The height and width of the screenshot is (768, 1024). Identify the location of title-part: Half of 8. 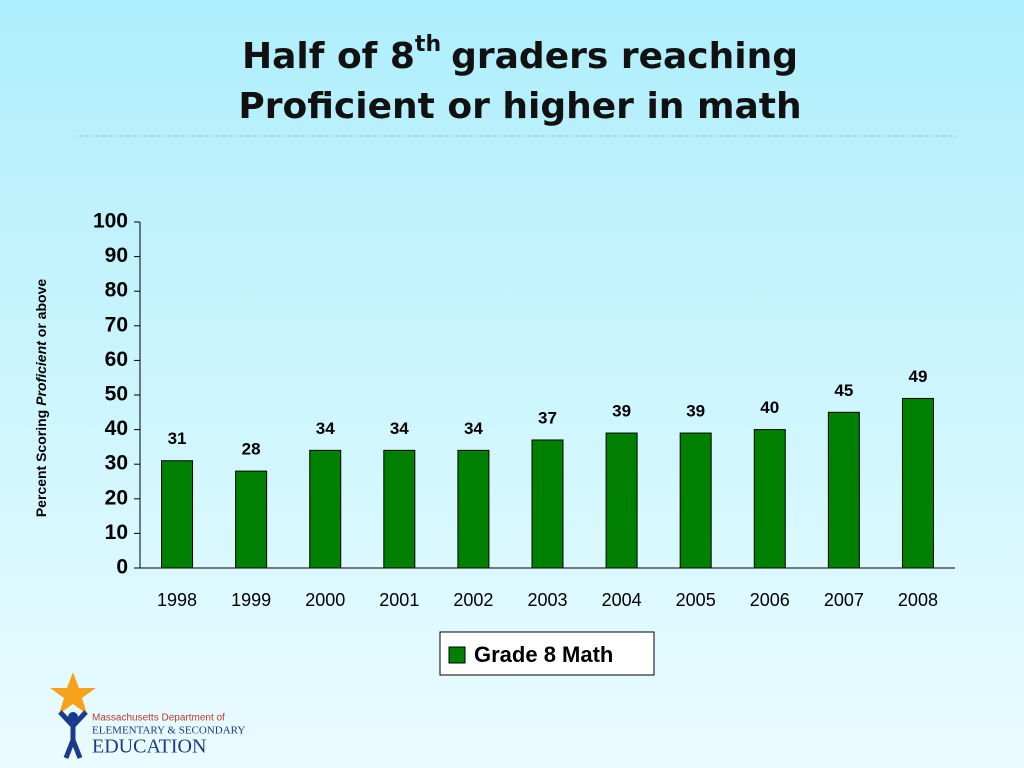
(328, 56).